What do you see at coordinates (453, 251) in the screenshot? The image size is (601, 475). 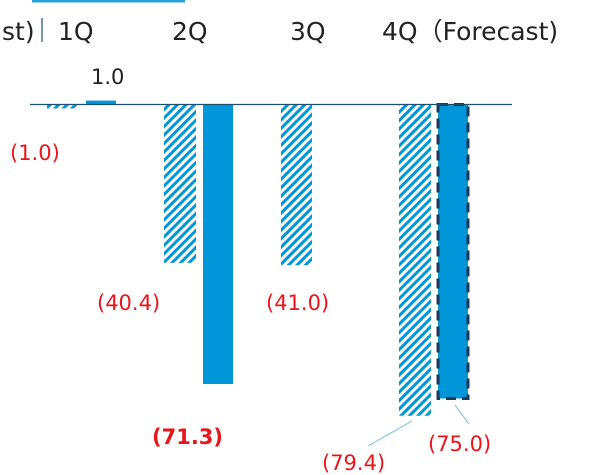 I see `forecast-solid-bar` at bounding box center [453, 251].